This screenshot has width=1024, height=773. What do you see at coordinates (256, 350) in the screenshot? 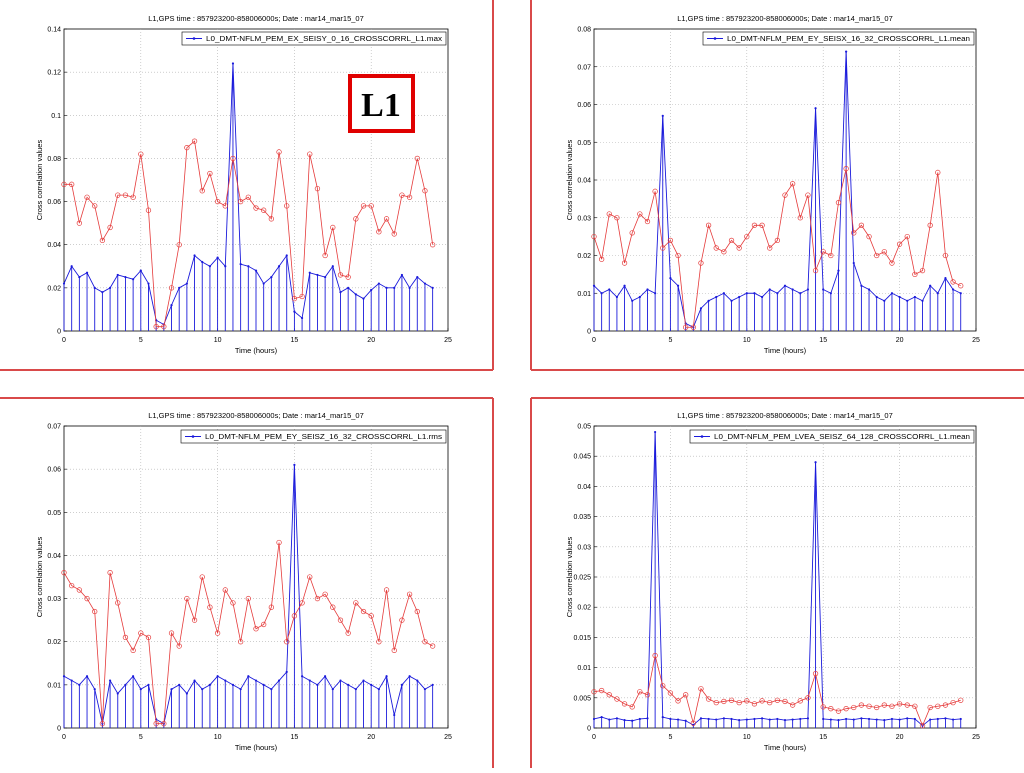
I see `x-axis-label: Time (hours)` at bounding box center [256, 350].